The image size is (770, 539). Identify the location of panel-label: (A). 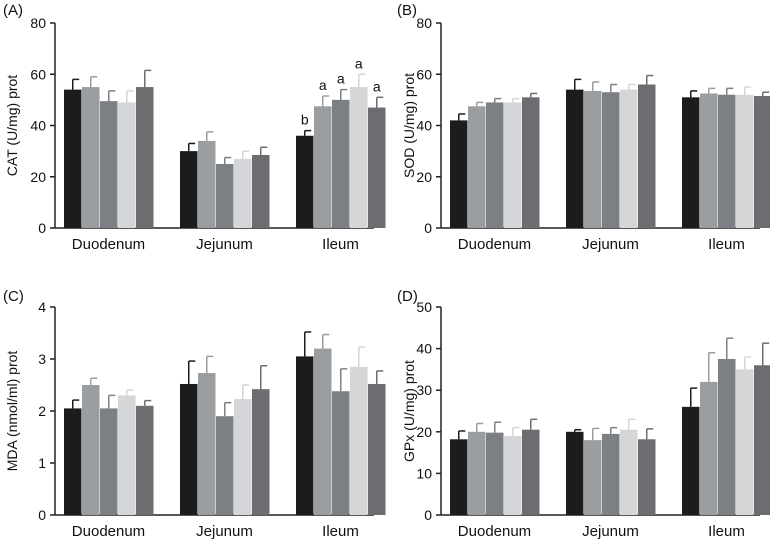
(13, 10).